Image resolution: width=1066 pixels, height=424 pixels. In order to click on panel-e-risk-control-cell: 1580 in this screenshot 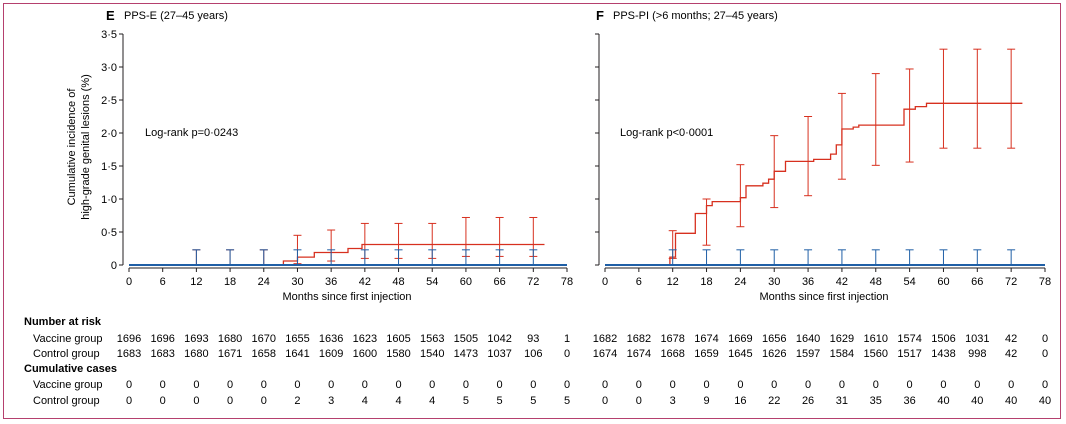, I will do `click(398, 354)`.